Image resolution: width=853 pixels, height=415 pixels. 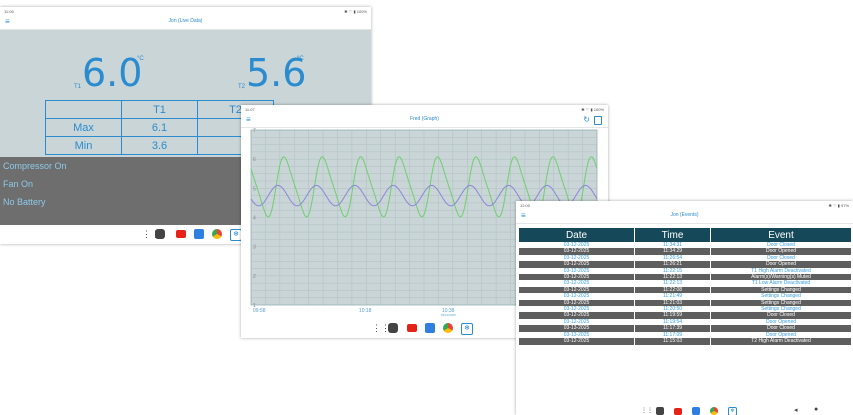 I want to click on battery-status: No Battery, so click(x=24, y=202).